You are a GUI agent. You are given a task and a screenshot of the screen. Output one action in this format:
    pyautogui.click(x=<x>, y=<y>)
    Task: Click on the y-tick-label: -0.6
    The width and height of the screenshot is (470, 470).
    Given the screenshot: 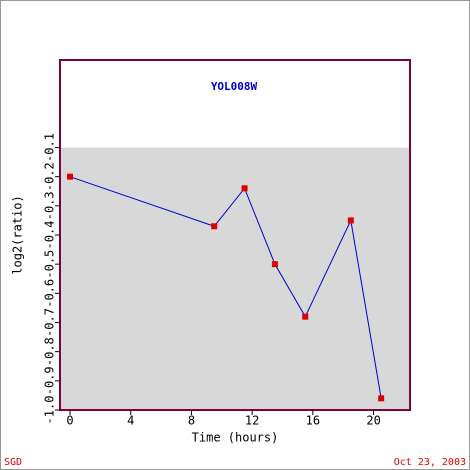 What is the action you would take?
    pyautogui.click(x=50, y=293)
    